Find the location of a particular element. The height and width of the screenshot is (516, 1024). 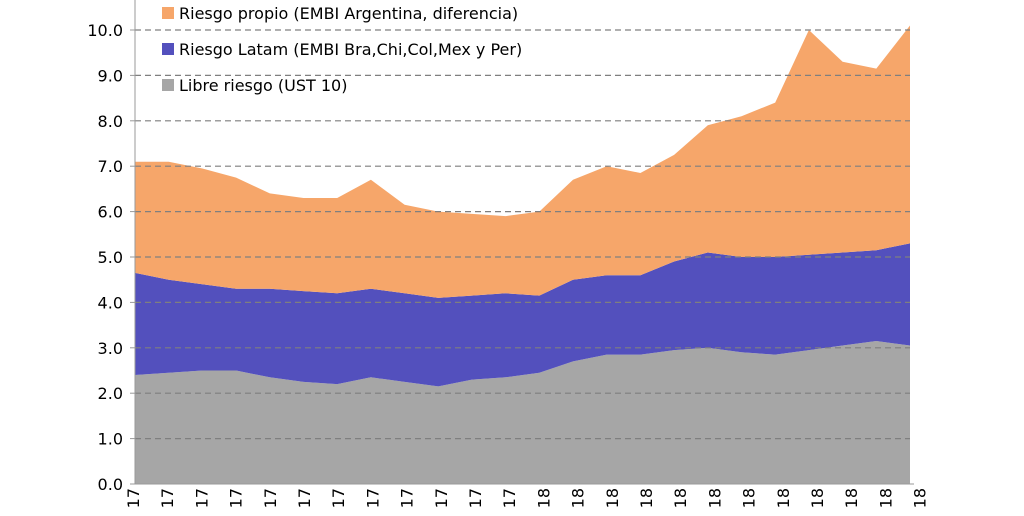

y-tick-label: 5.0 is located at coordinates (110, 257).